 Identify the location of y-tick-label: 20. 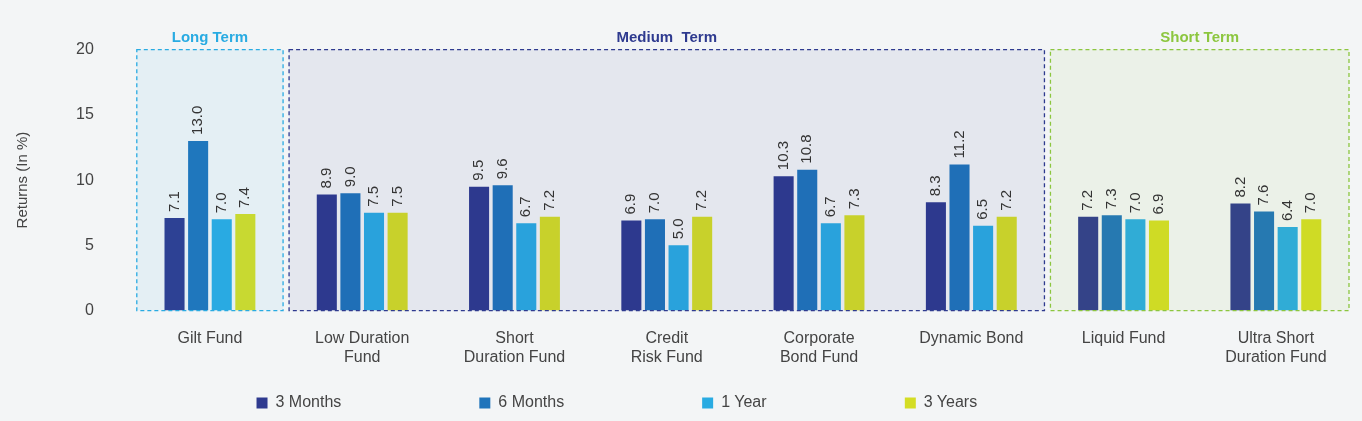
(85, 49).